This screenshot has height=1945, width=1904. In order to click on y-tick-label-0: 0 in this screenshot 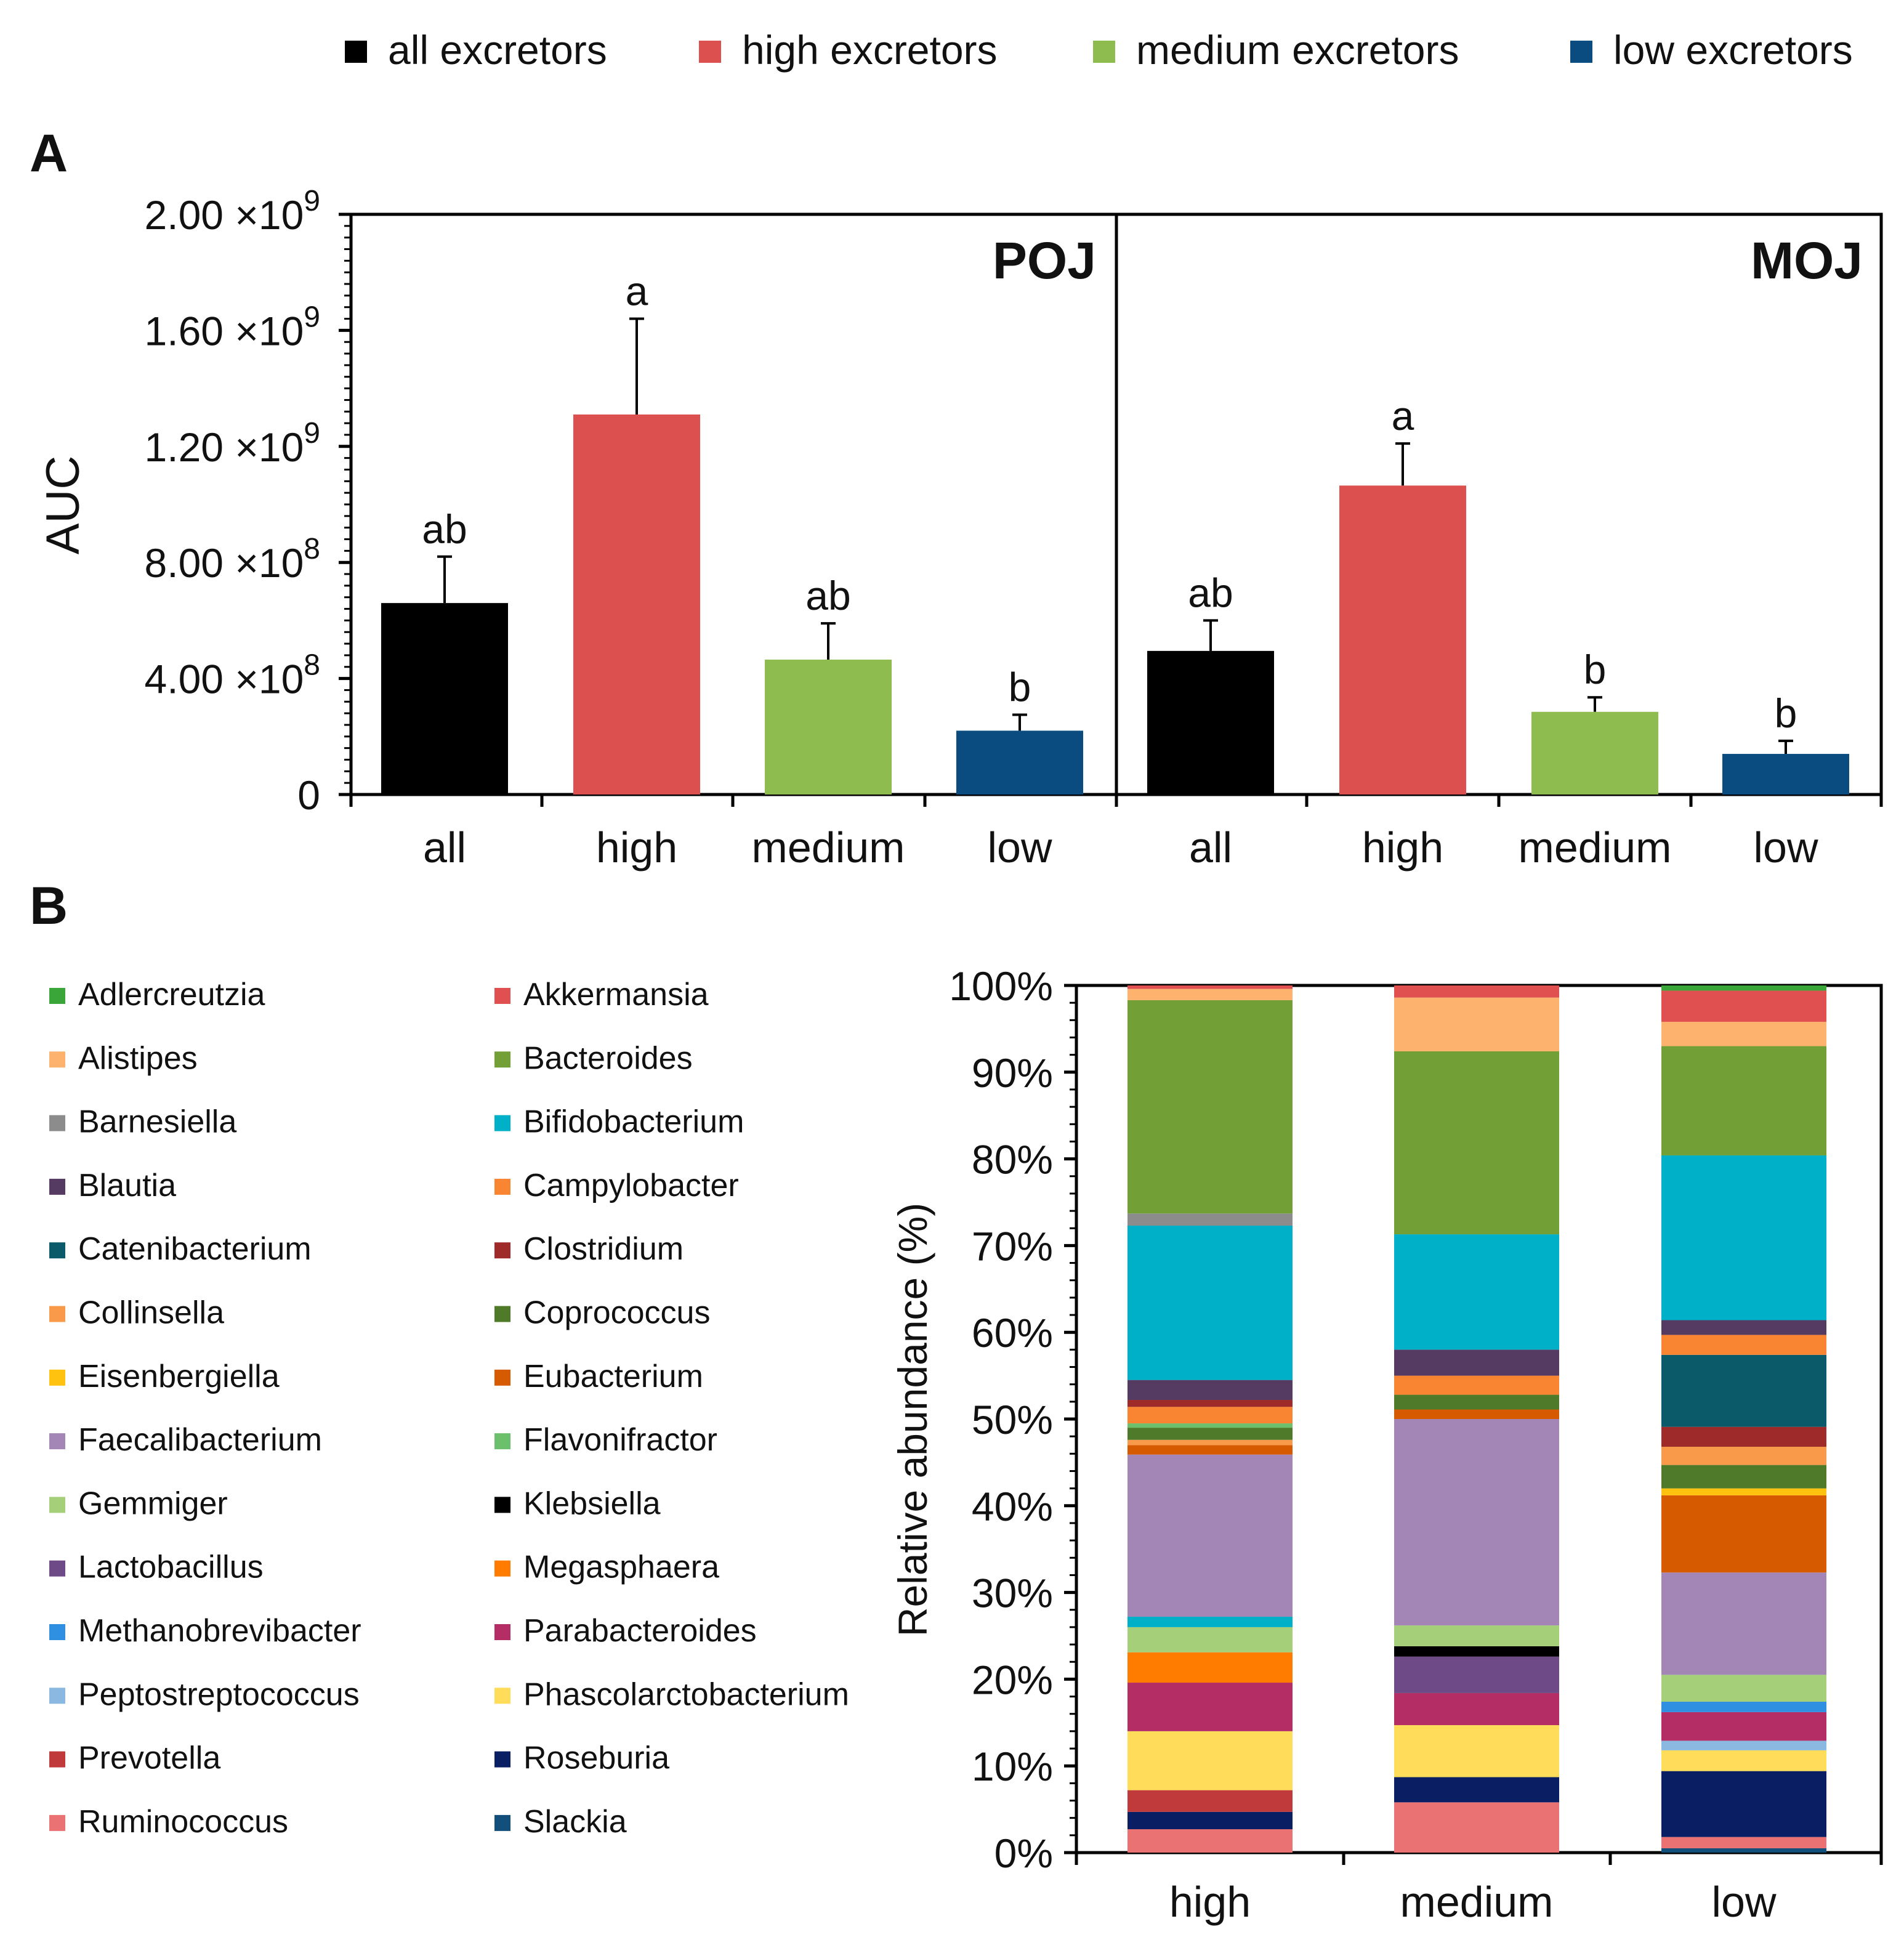, I will do `click(308, 795)`.